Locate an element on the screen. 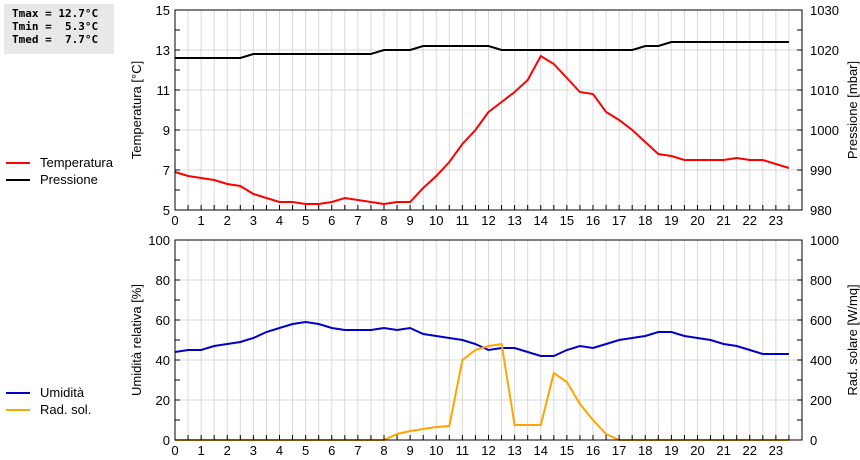 This screenshot has height=460, width=860. svg-text: 1010 is located at coordinates (824, 90).